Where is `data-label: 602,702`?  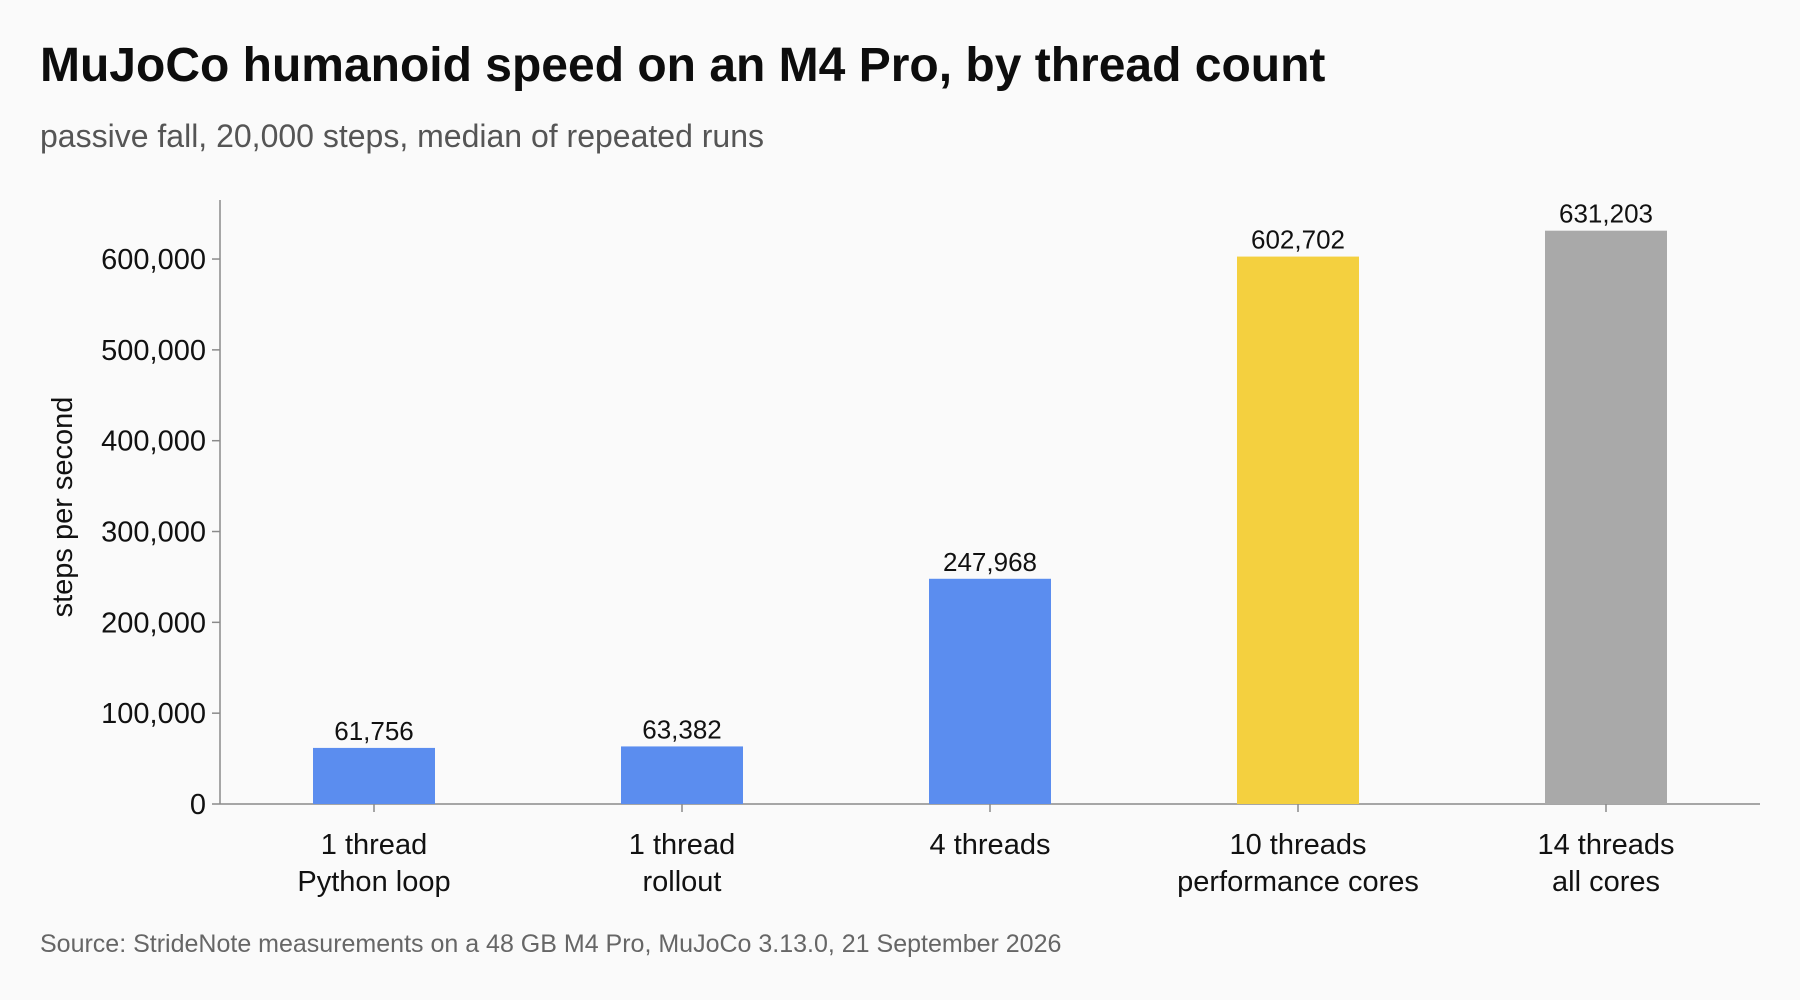
data-label: 602,702 is located at coordinates (1298, 240).